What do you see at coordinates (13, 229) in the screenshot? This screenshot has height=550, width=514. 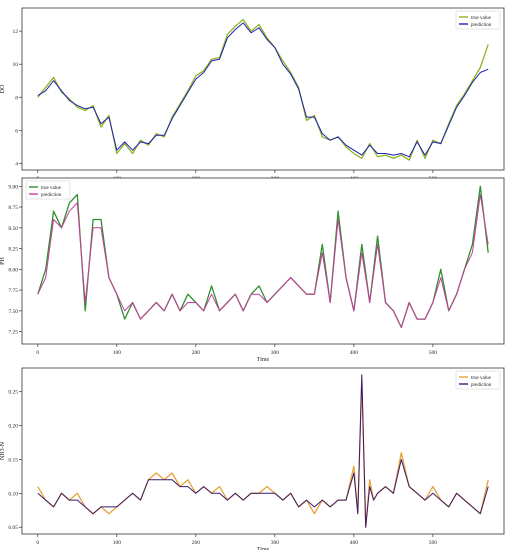 I see `y-tick-label: 8.50` at bounding box center [13, 229].